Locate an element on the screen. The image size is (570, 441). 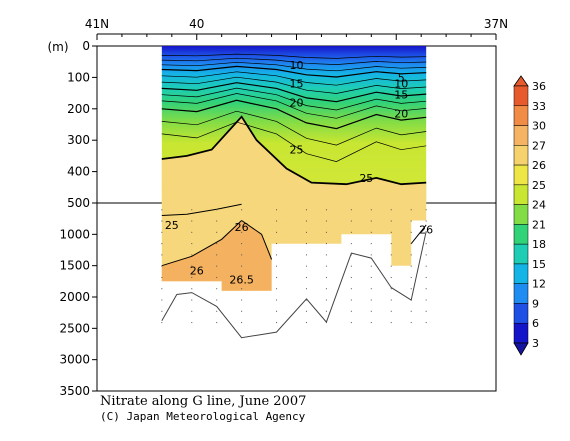
contour-label: 5 is located at coordinates (401, 77).